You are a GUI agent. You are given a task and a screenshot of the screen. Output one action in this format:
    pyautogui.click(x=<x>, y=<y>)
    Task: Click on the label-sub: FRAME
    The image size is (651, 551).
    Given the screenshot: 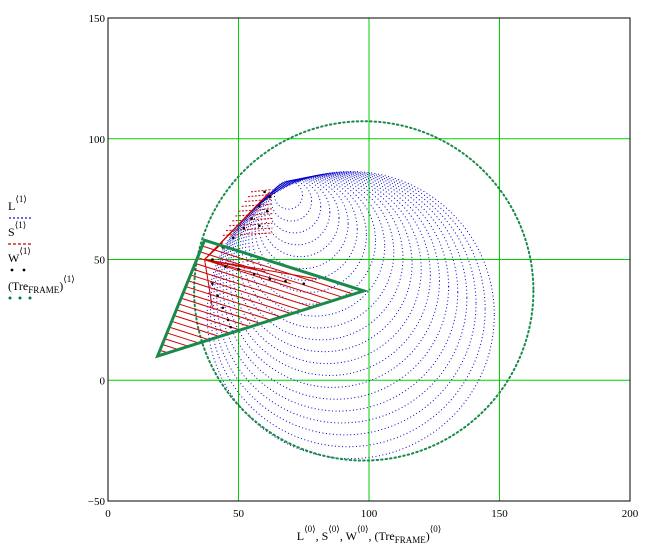 What is the action you would take?
    pyautogui.click(x=411, y=540)
    